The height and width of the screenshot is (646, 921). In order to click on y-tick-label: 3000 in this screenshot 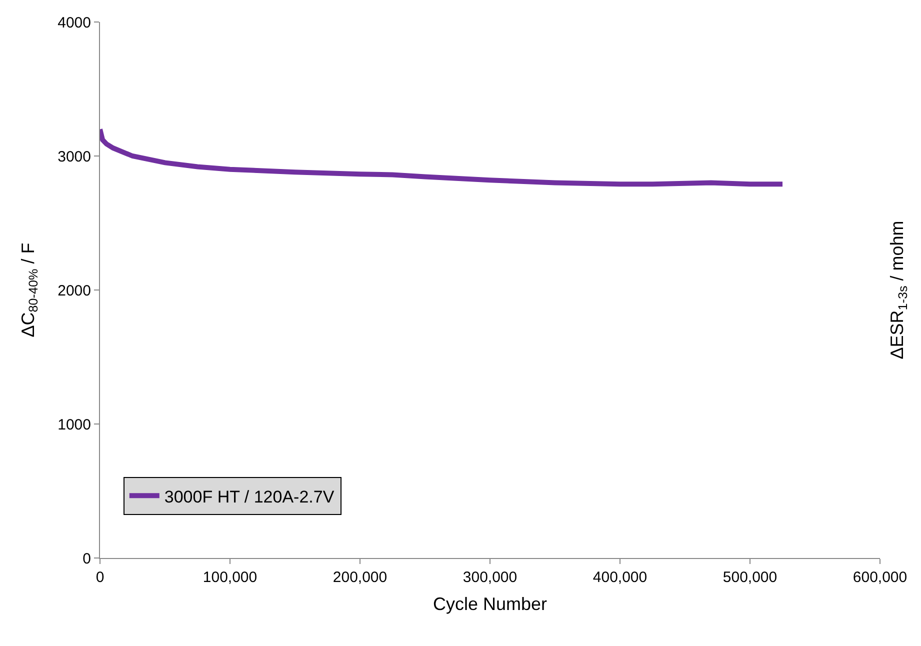, I will do `click(74, 157)`.